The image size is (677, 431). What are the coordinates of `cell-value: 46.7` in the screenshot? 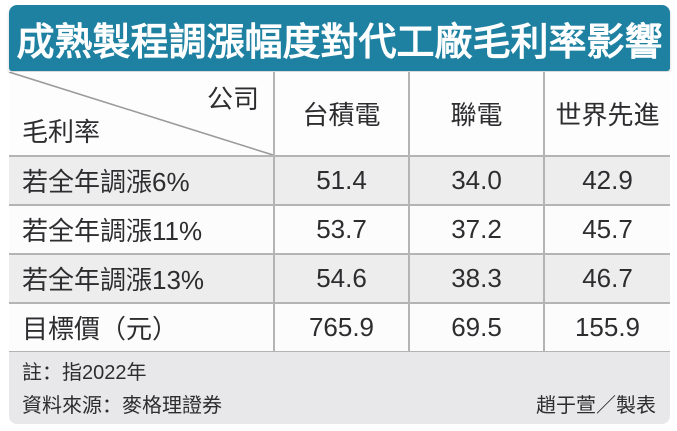 It's located at (606, 278).